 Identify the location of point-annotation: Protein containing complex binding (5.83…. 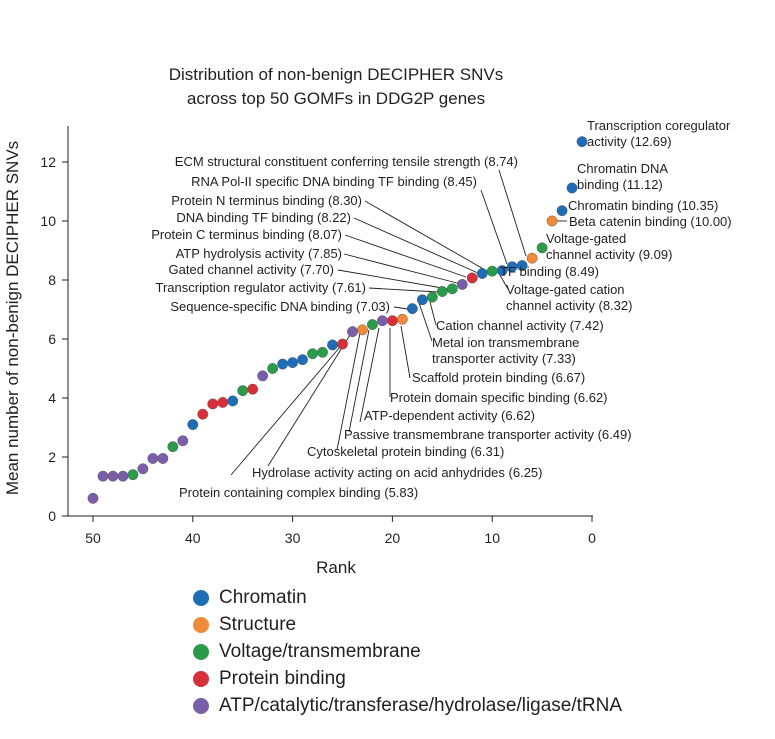
(298, 492).